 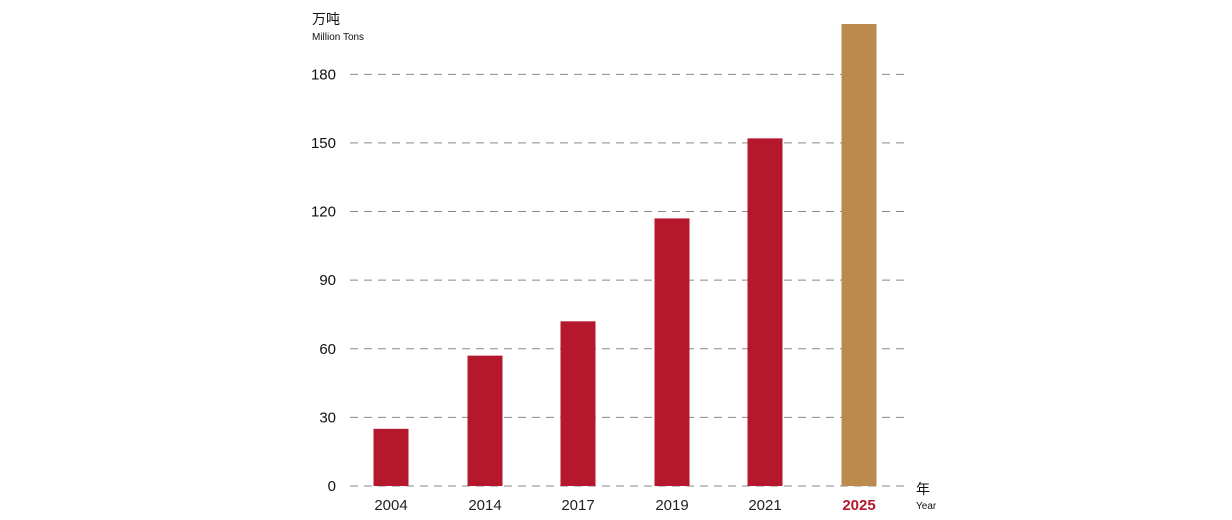 What do you see at coordinates (764, 505) in the screenshot?
I see `x-tick-label-2021: 2021` at bounding box center [764, 505].